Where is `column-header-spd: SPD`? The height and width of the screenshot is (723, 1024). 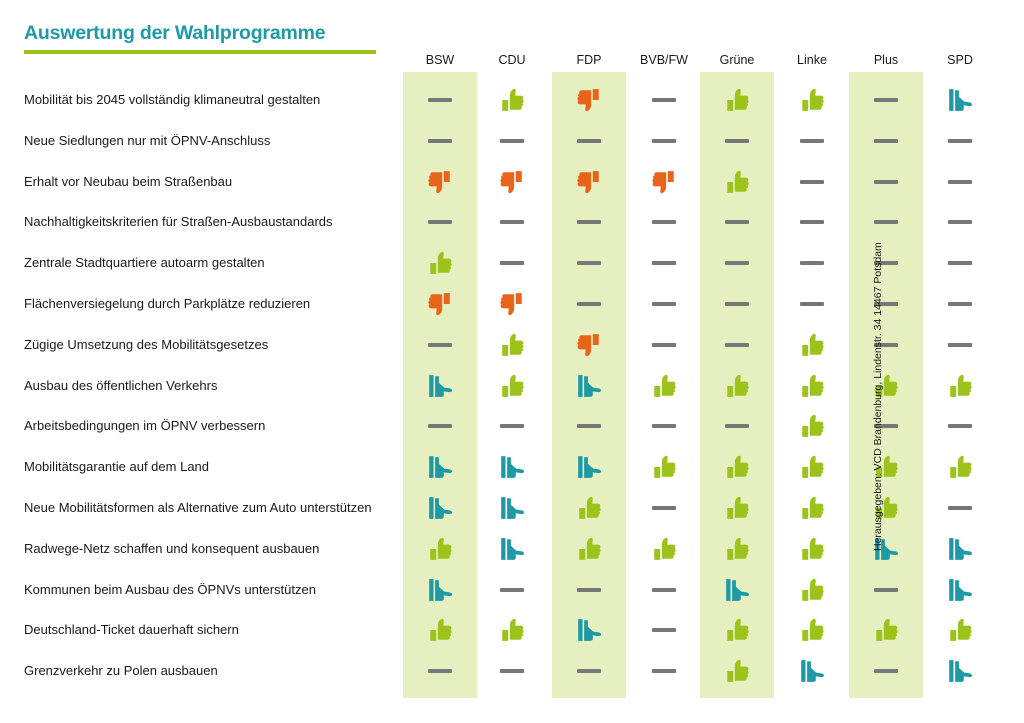
column-header-spd: SPD is located at coordinates (960, 60).